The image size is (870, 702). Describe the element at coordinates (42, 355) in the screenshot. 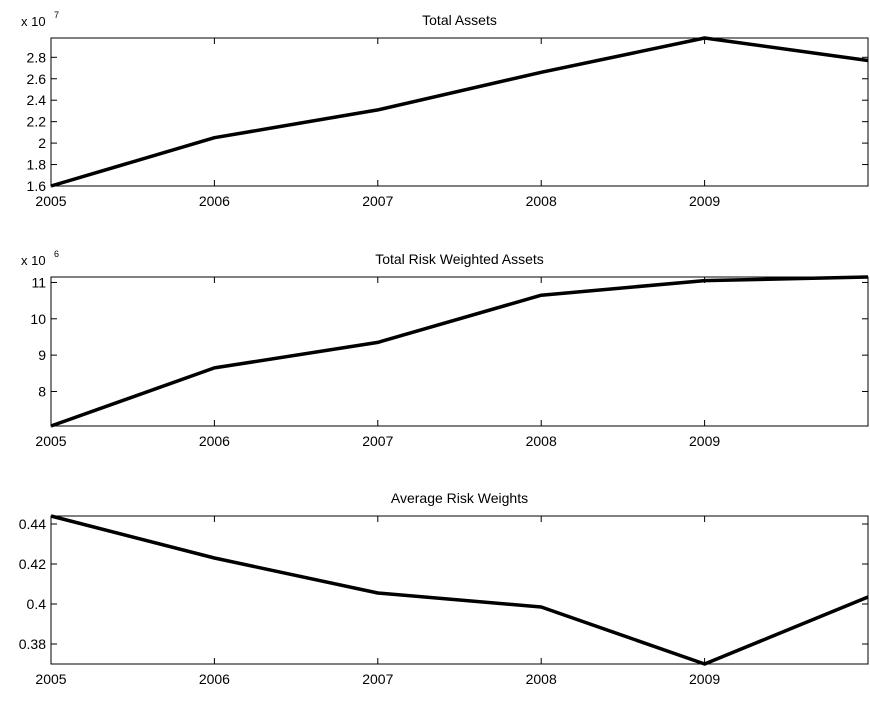

I see `y-tick-label: 9` at that location.